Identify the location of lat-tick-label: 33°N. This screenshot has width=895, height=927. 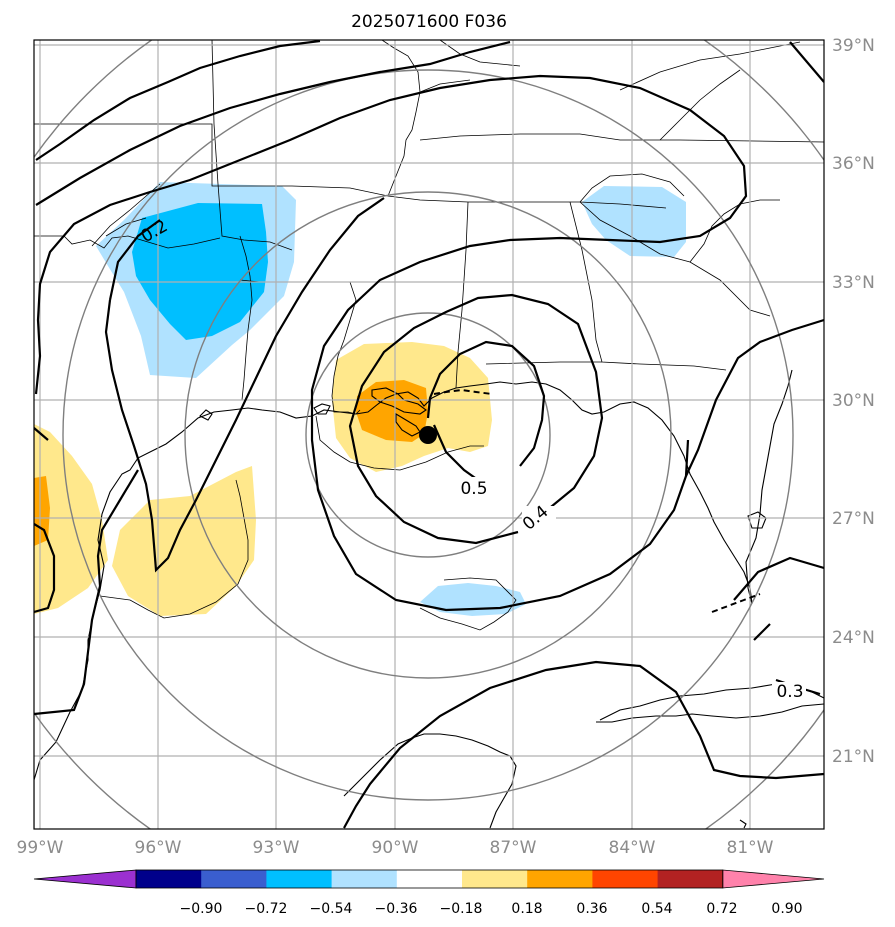
(853, 283).